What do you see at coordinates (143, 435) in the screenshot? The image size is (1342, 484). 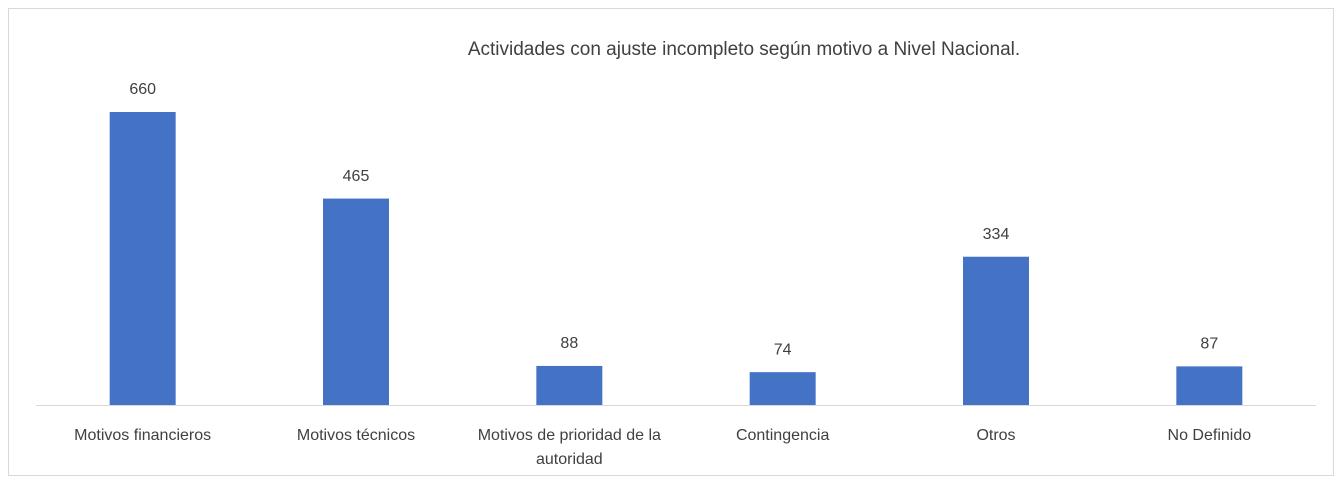 I see `x-tick-label: Motivos financieros` at bounding box center [143, 435].